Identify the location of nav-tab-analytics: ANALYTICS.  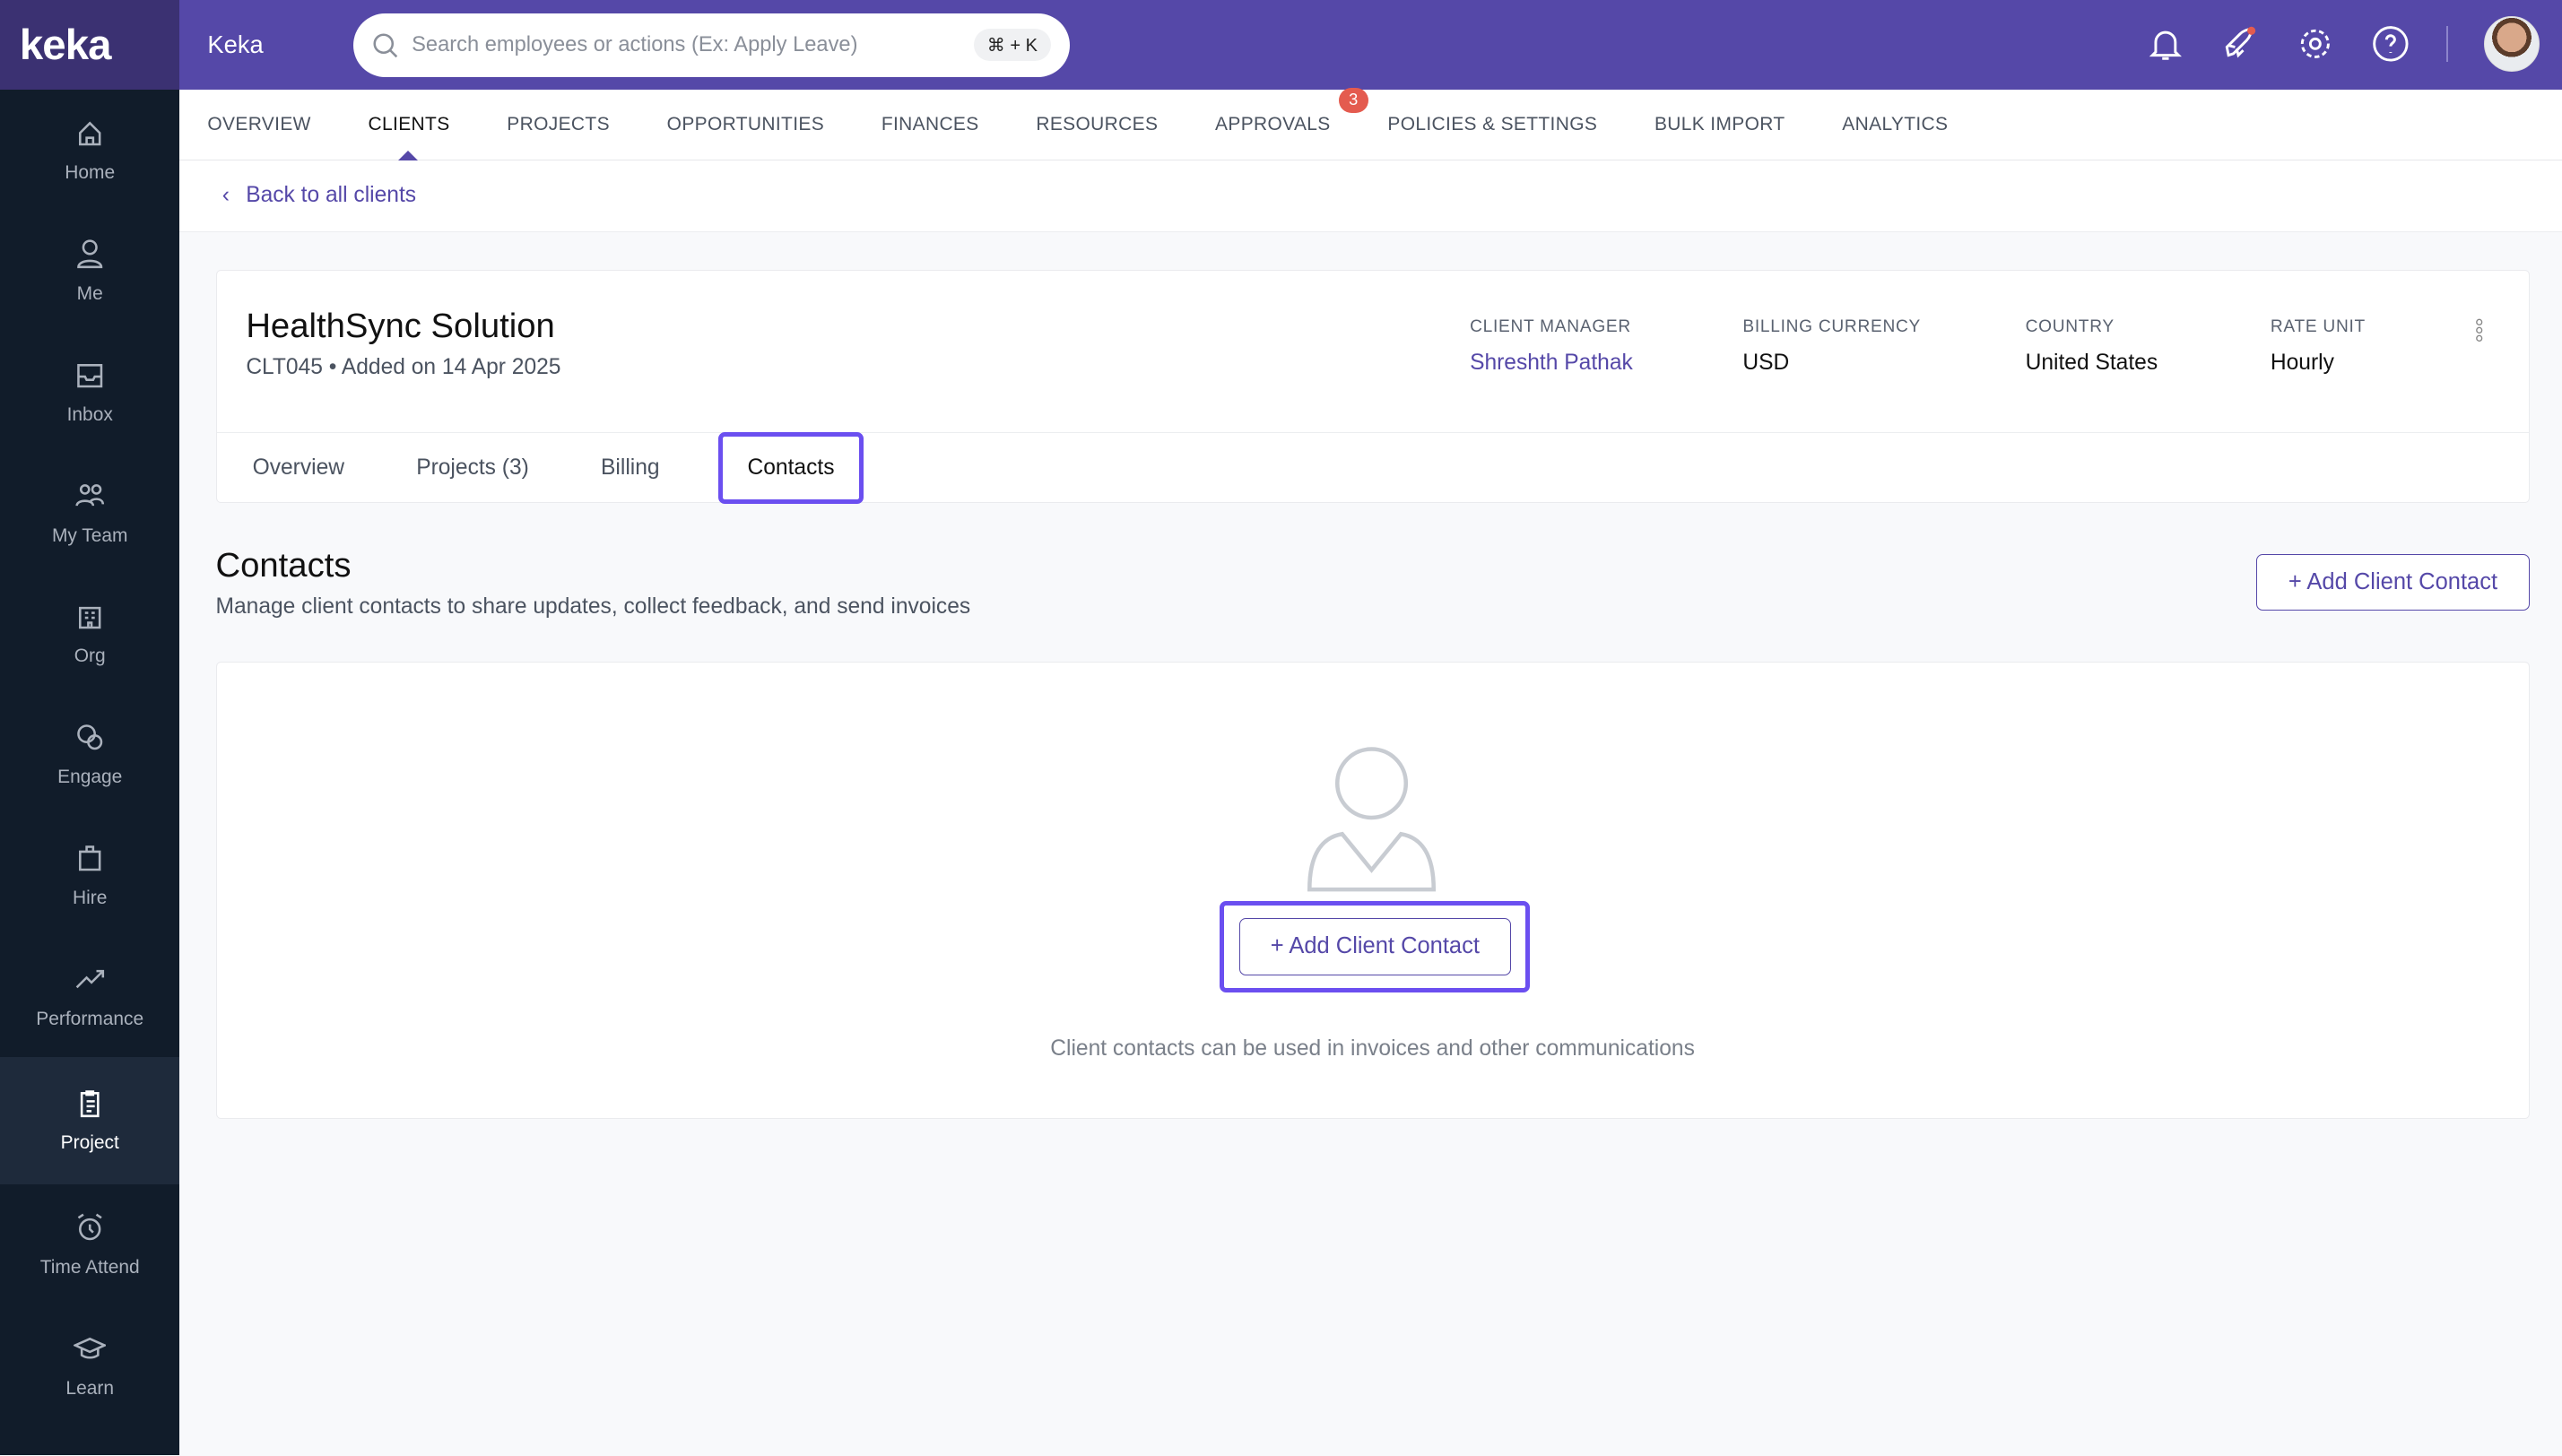
(1895, 123).